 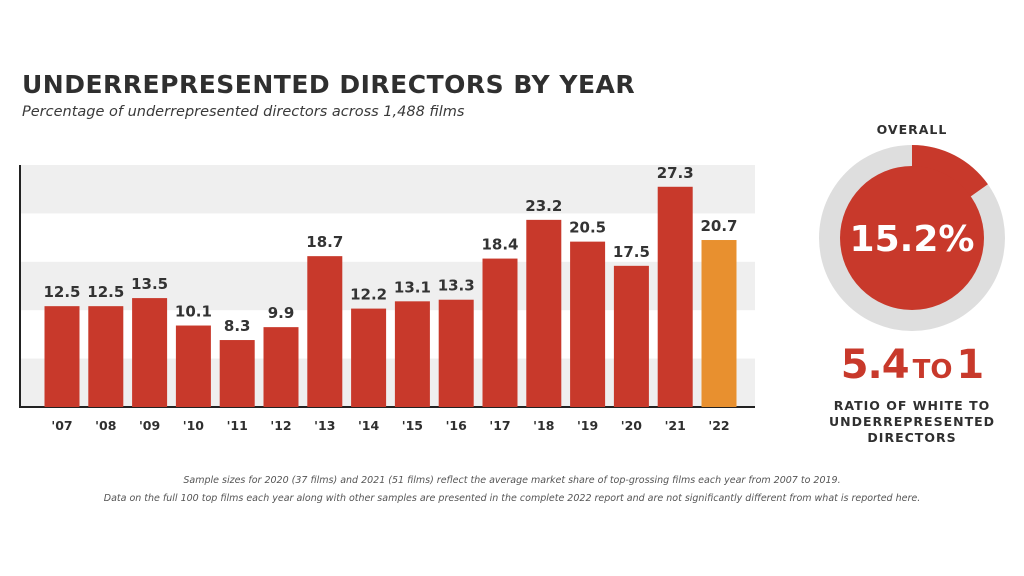 I want to click on ratio-connector: TO, so click(x=932, y=370).